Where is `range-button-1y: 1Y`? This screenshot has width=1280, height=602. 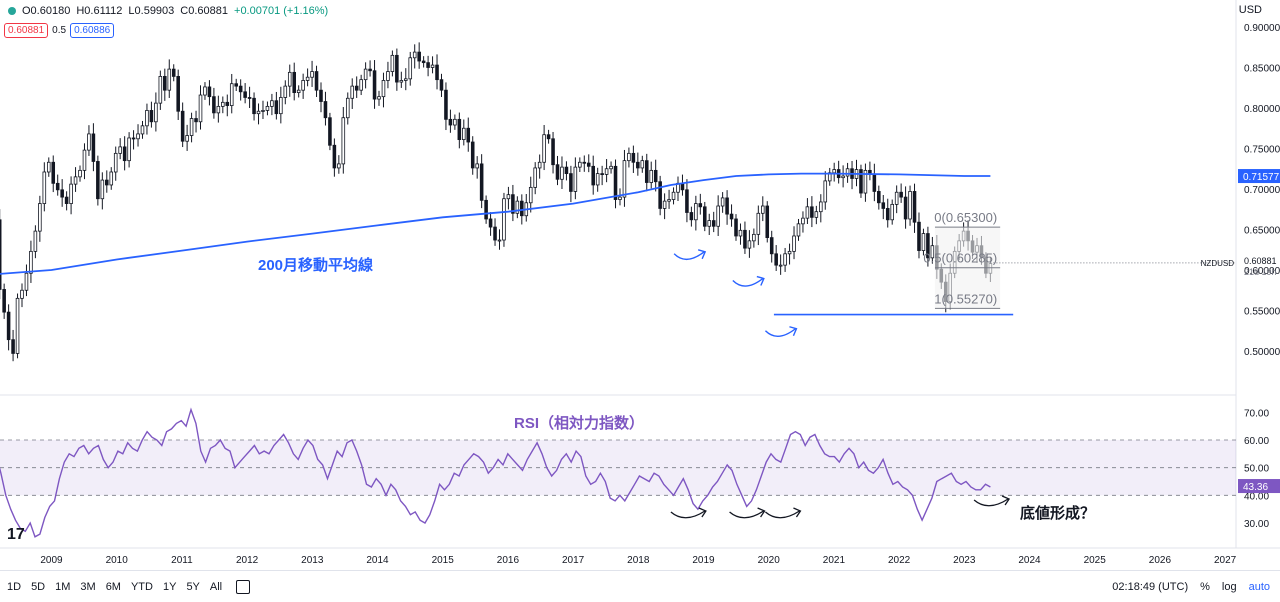
range-button-1y: 1Y is located at coordinates (169, 586).